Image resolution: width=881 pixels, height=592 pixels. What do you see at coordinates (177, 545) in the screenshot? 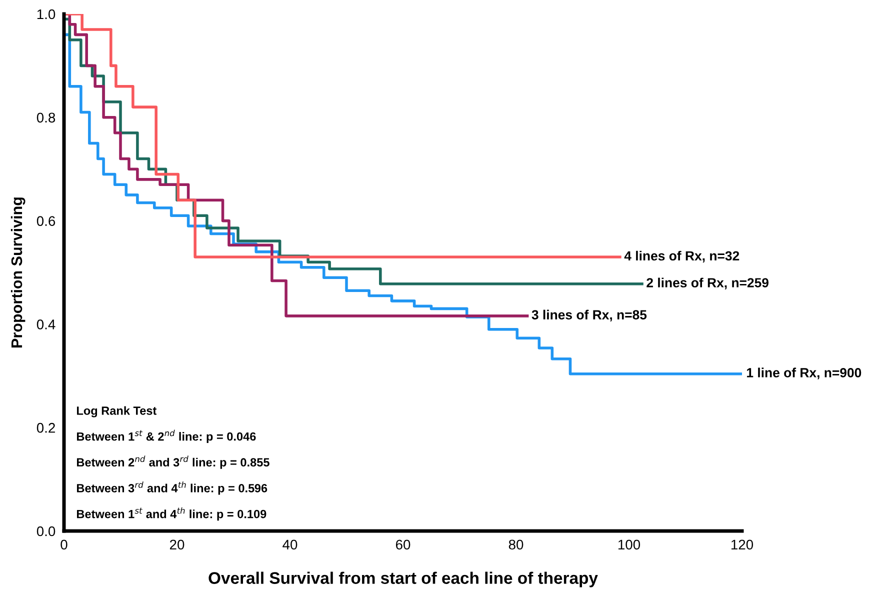
I see `x-tick-label: 20` at bounding box center [177, 545].